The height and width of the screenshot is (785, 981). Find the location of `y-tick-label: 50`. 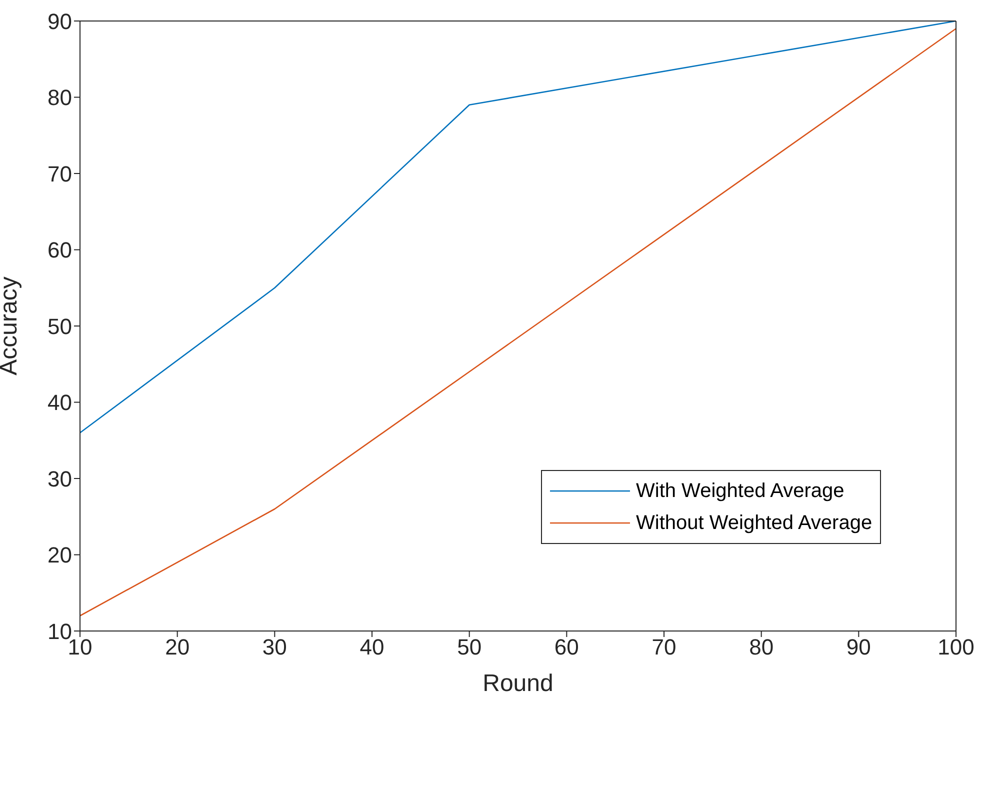

y-tick-label: 50 is located at coordinates (60, 326).